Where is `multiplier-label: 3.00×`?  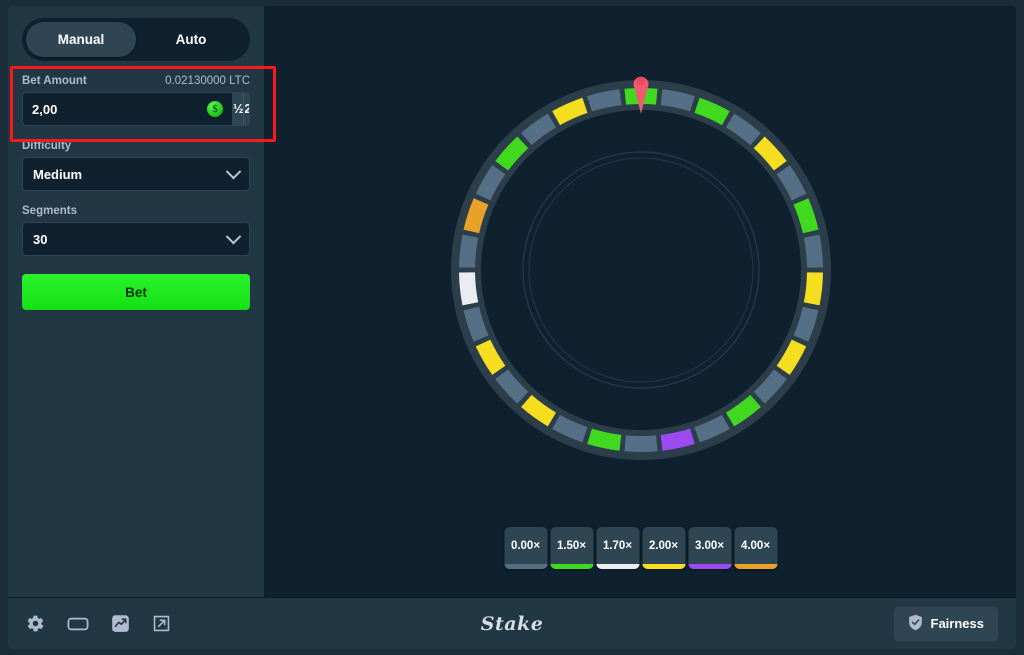 multiplier-label: 3.00× is located at coordinates (709, 545).